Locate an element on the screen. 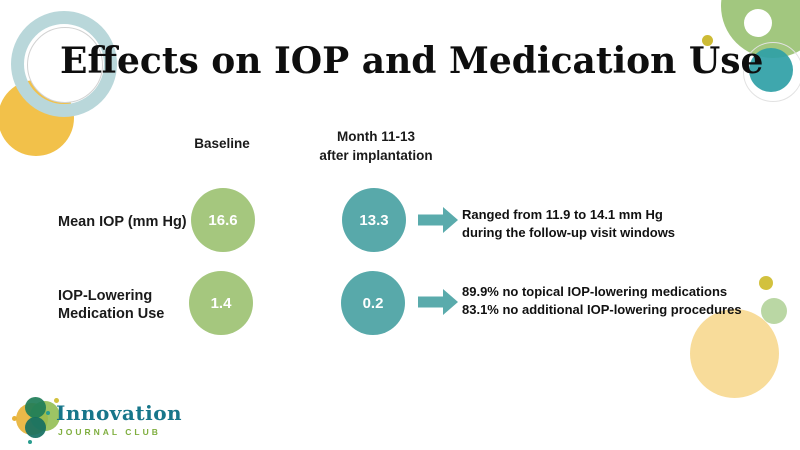  column-header-baseline: Baseline is located at coordinates (222, 143).